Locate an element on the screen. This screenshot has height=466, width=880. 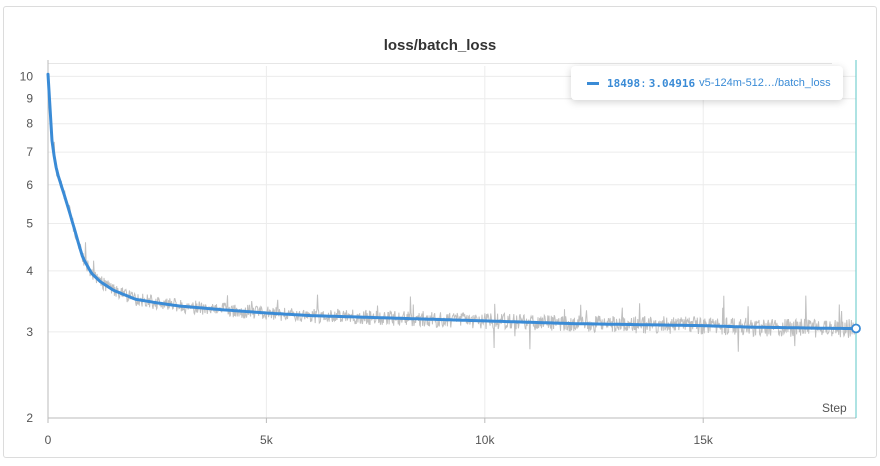
x-tick-labels: 0 5k 10k 15k is located at coordinates (379, 440).